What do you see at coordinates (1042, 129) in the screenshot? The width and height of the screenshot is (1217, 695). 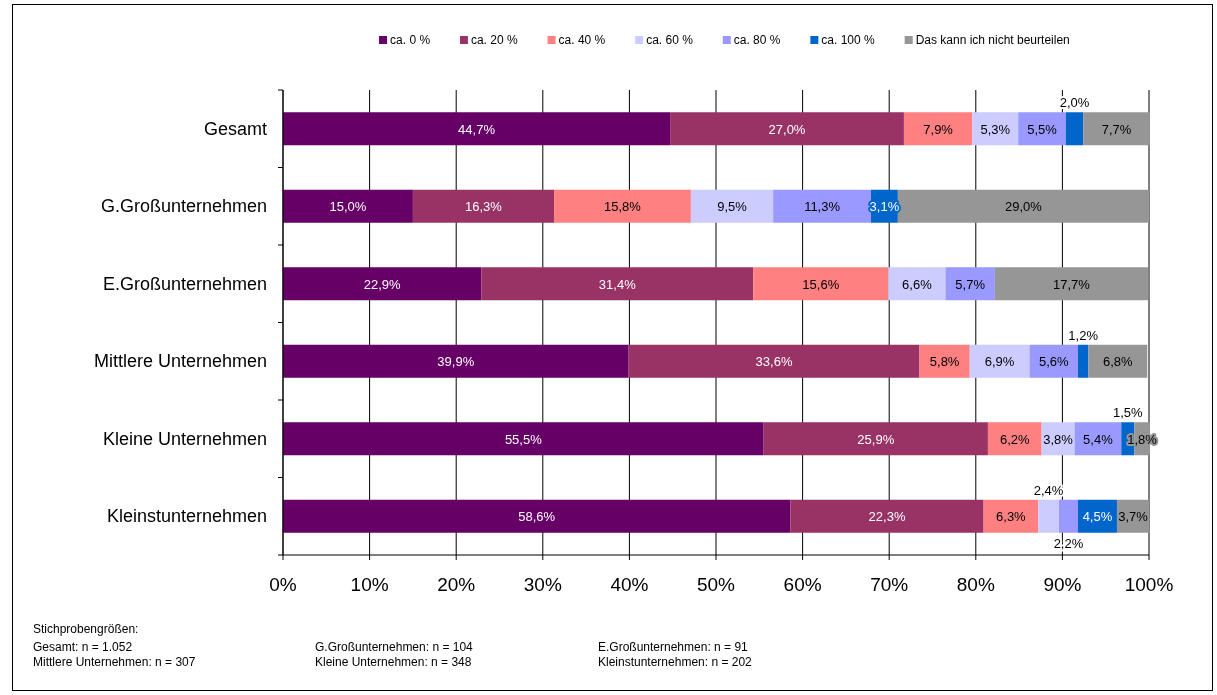 I see `data-label: 5,5%` at bounding box center [1042, 129].